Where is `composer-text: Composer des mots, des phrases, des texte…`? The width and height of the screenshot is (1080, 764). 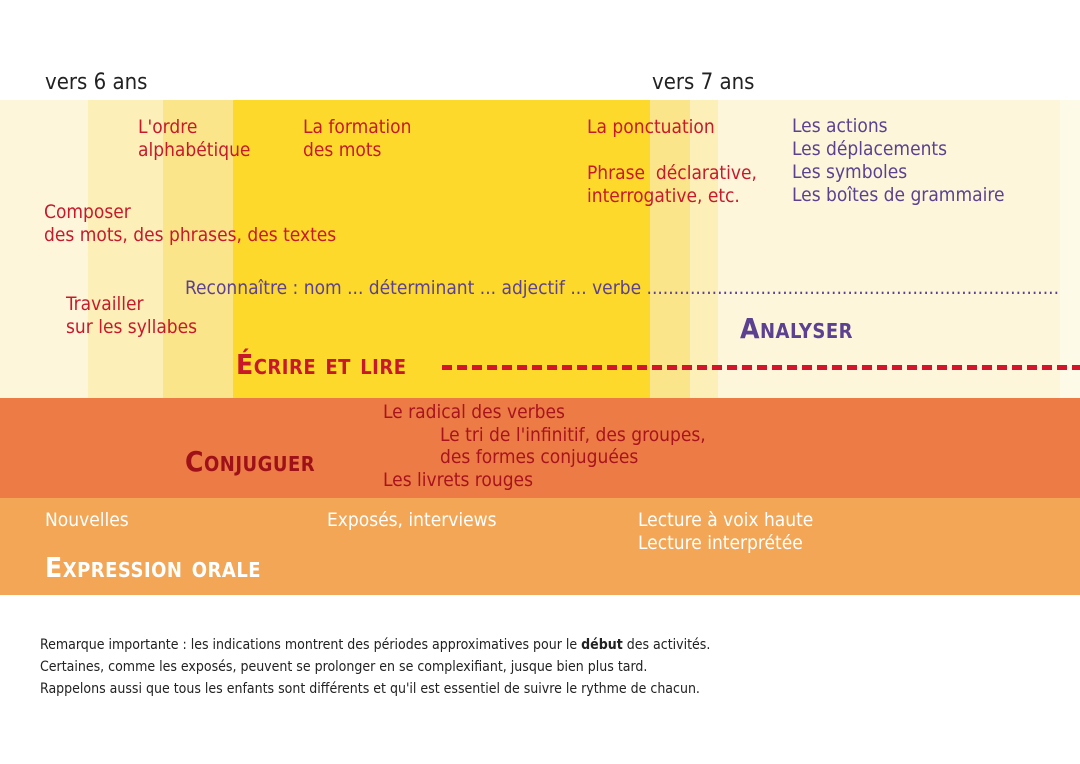 composer-text: Composer des mots, des phrases, des texte… is located at coordinates (190, 223).